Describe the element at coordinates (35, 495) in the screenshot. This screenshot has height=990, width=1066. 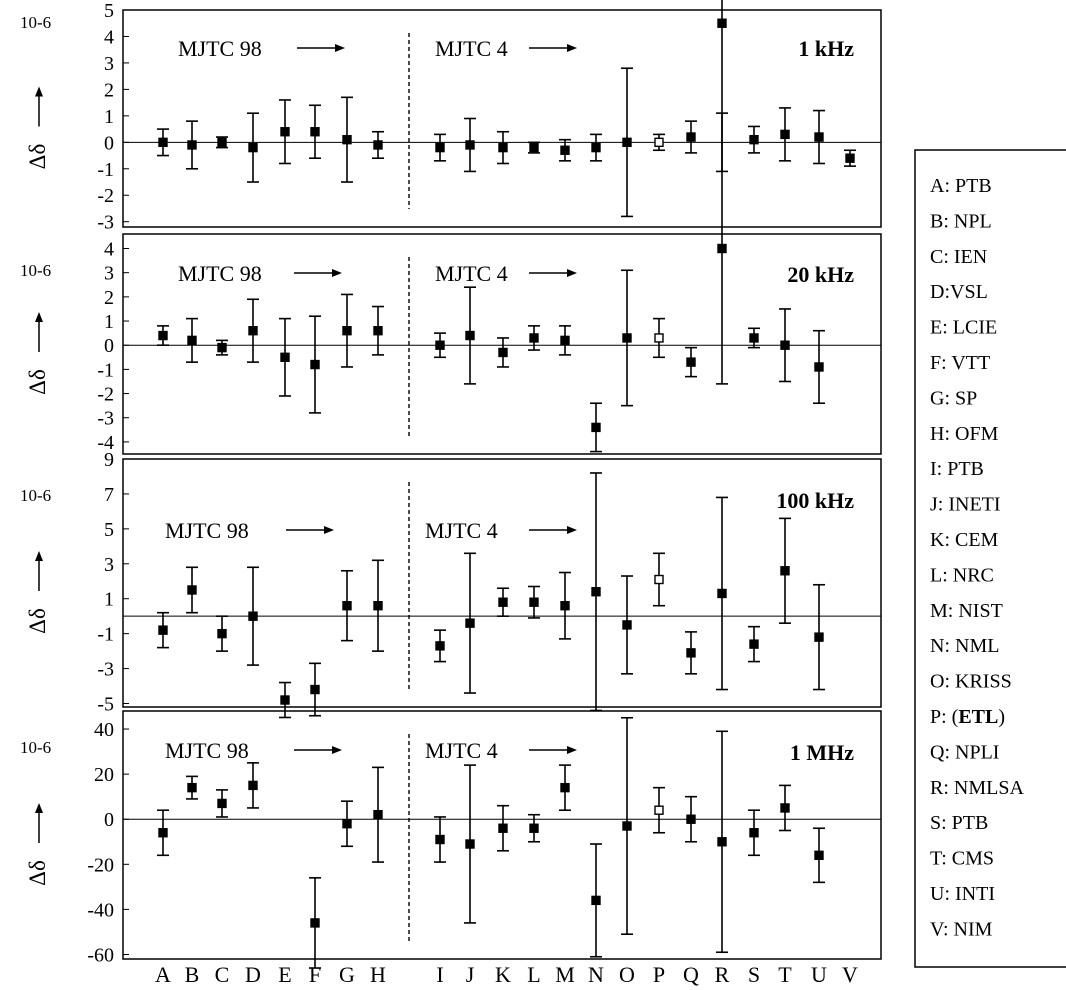
I see `y-unit-label: 10-6` at that location.